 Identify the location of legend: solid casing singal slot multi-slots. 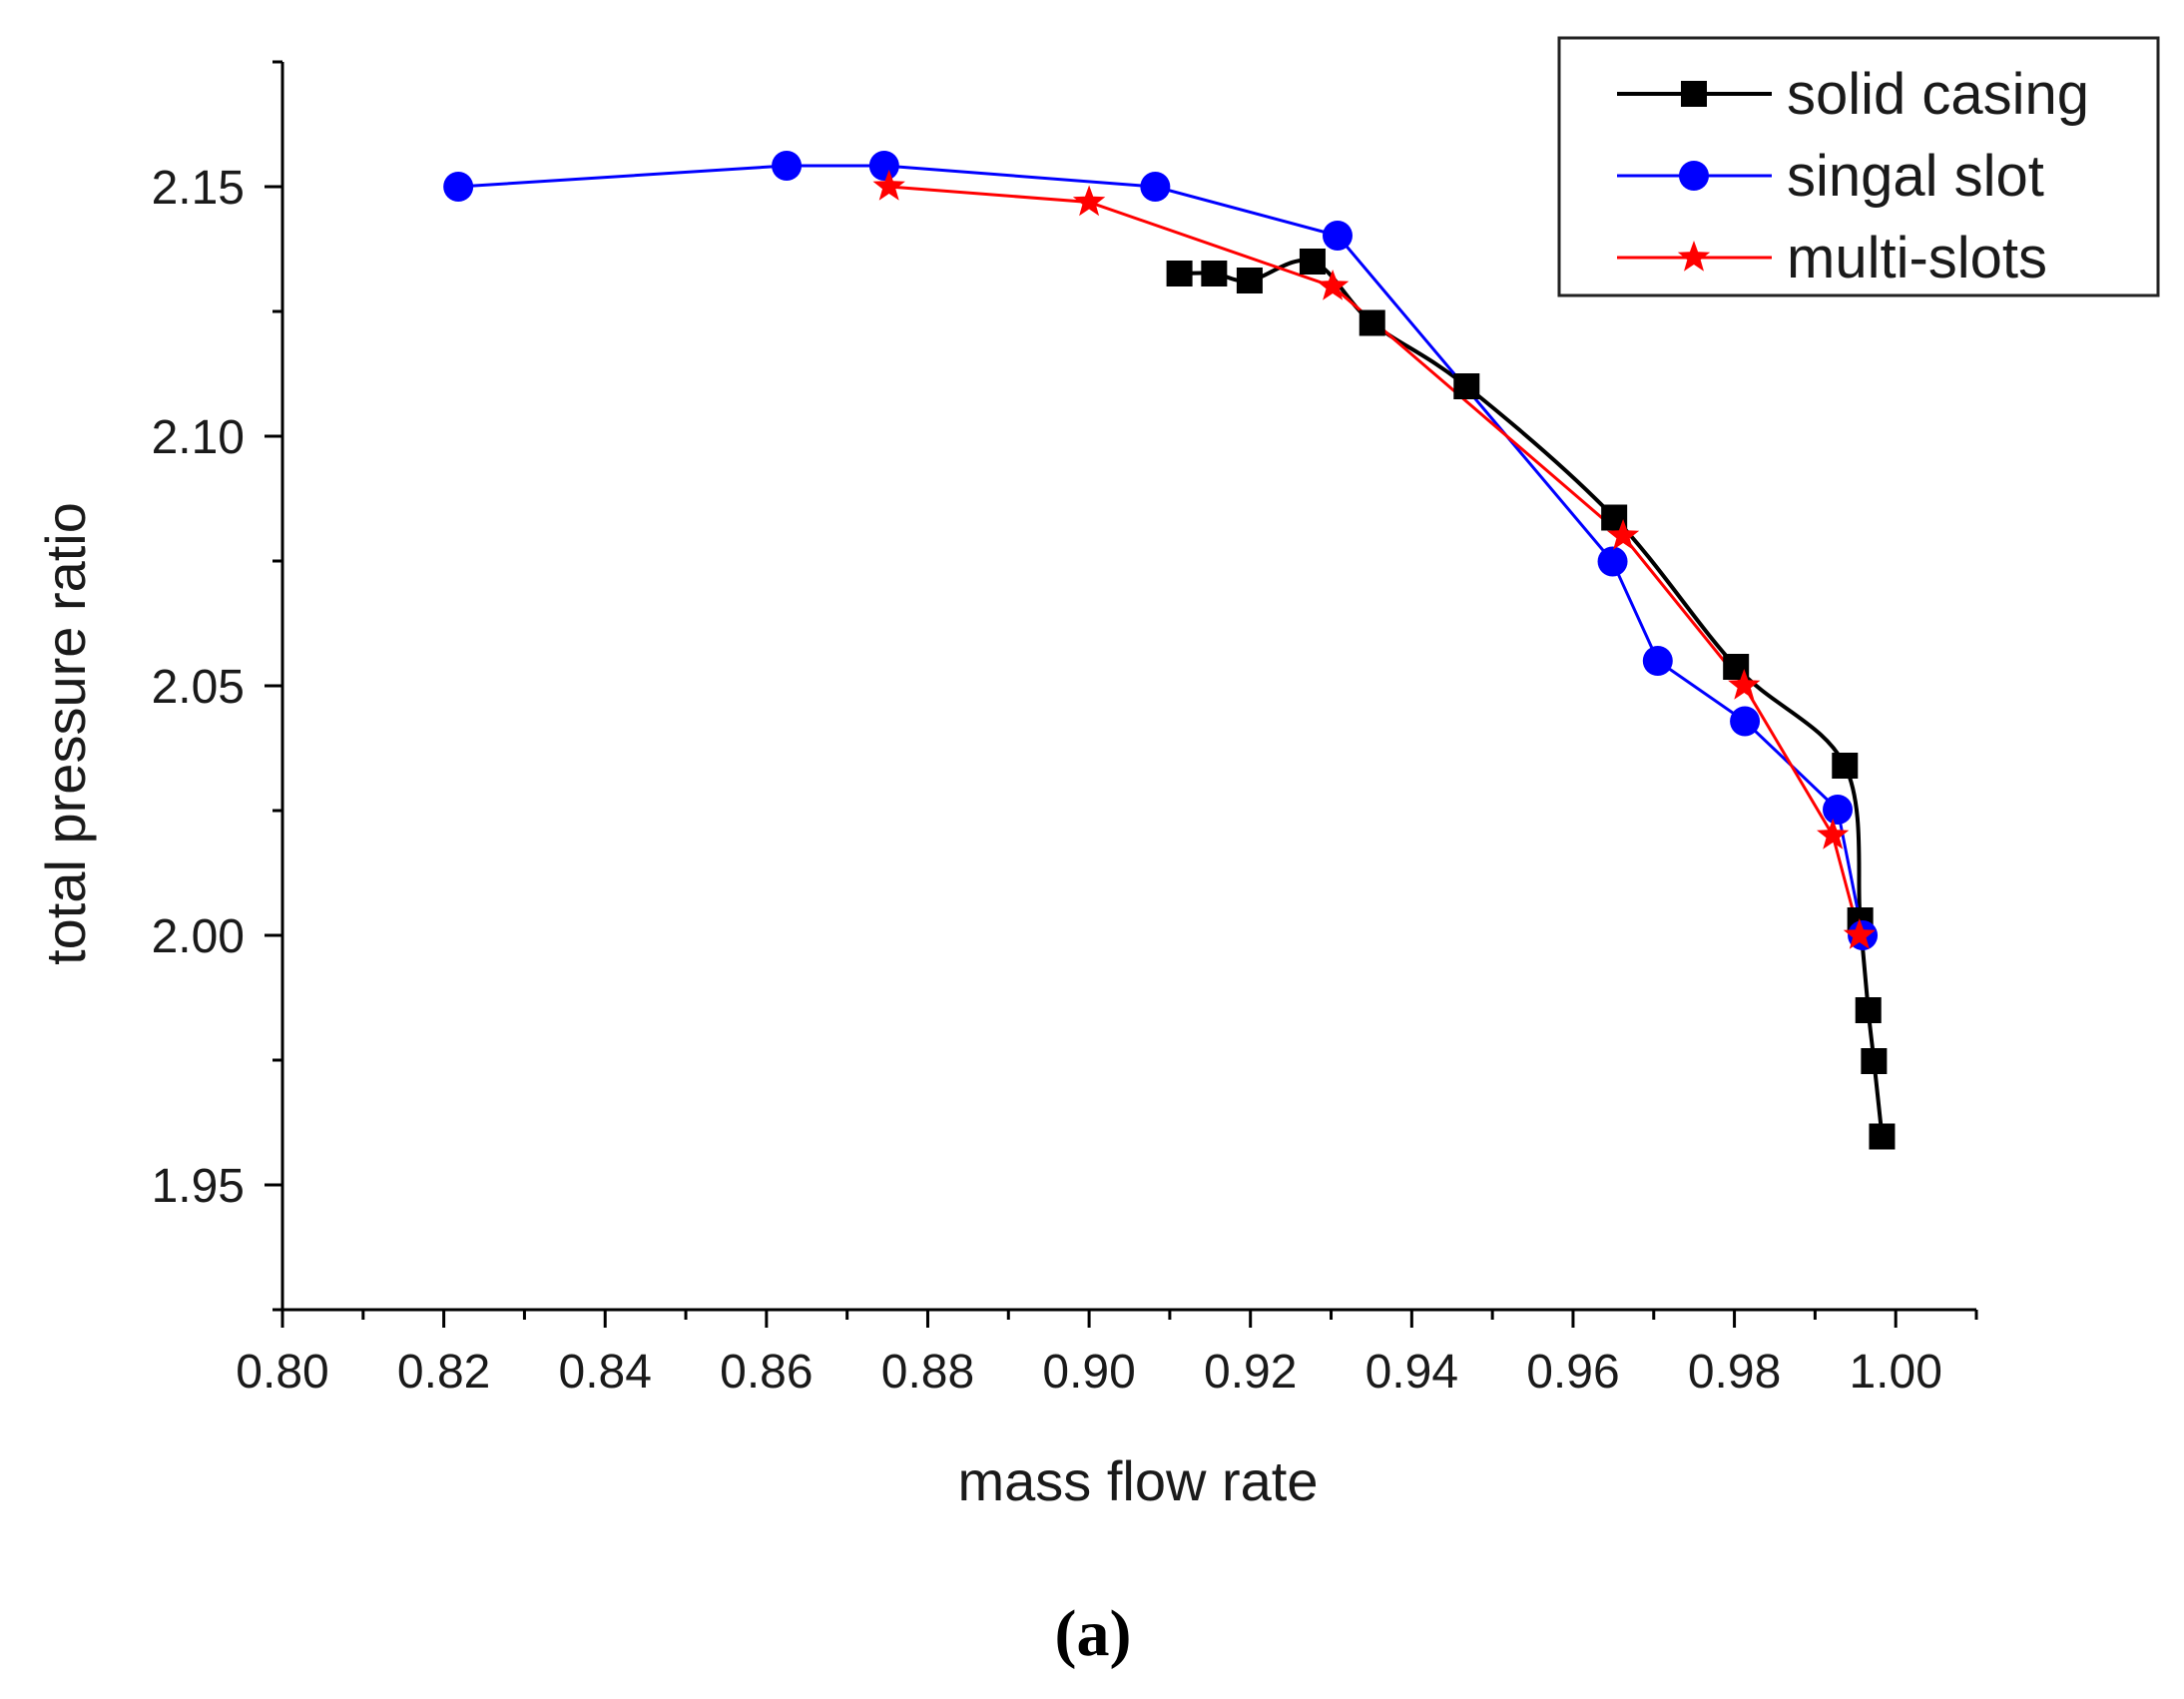
(1859, 166).